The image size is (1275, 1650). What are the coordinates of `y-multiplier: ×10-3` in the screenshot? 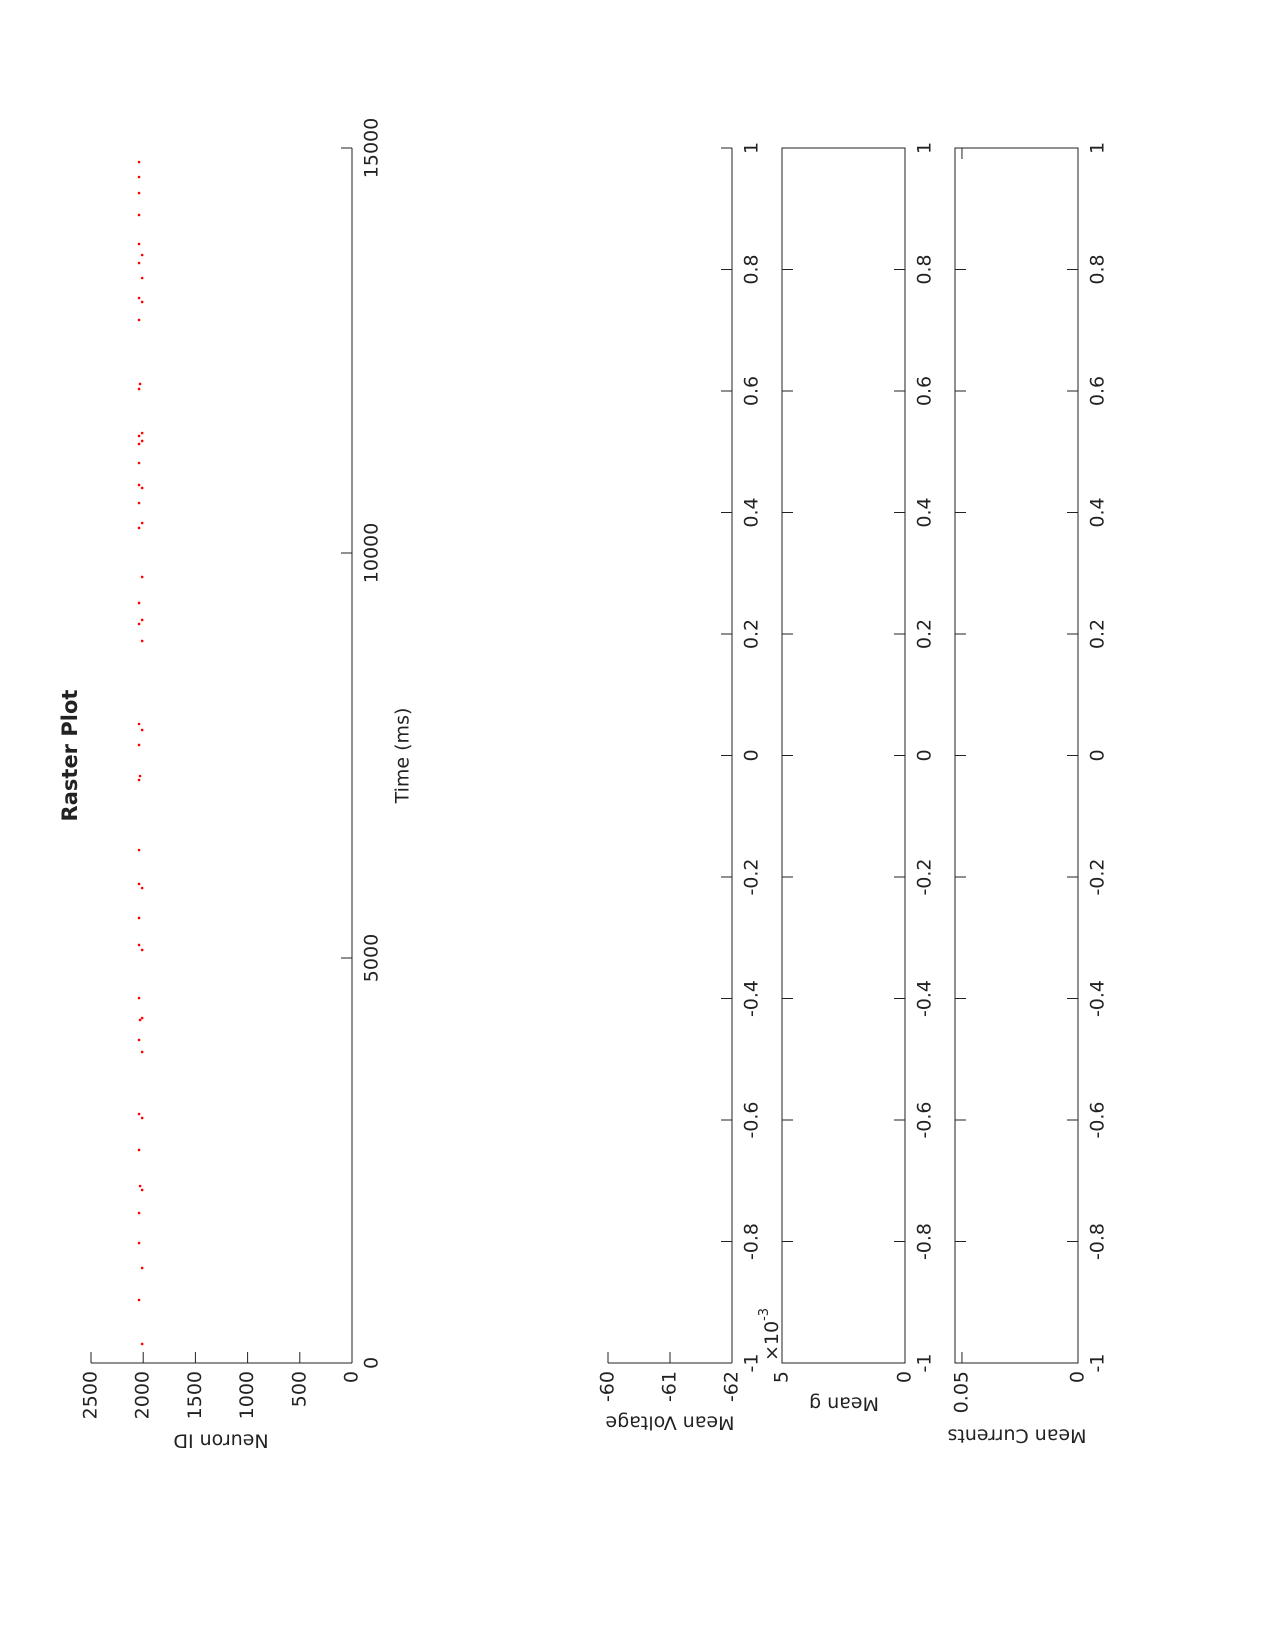 It's located at (770, 1334).